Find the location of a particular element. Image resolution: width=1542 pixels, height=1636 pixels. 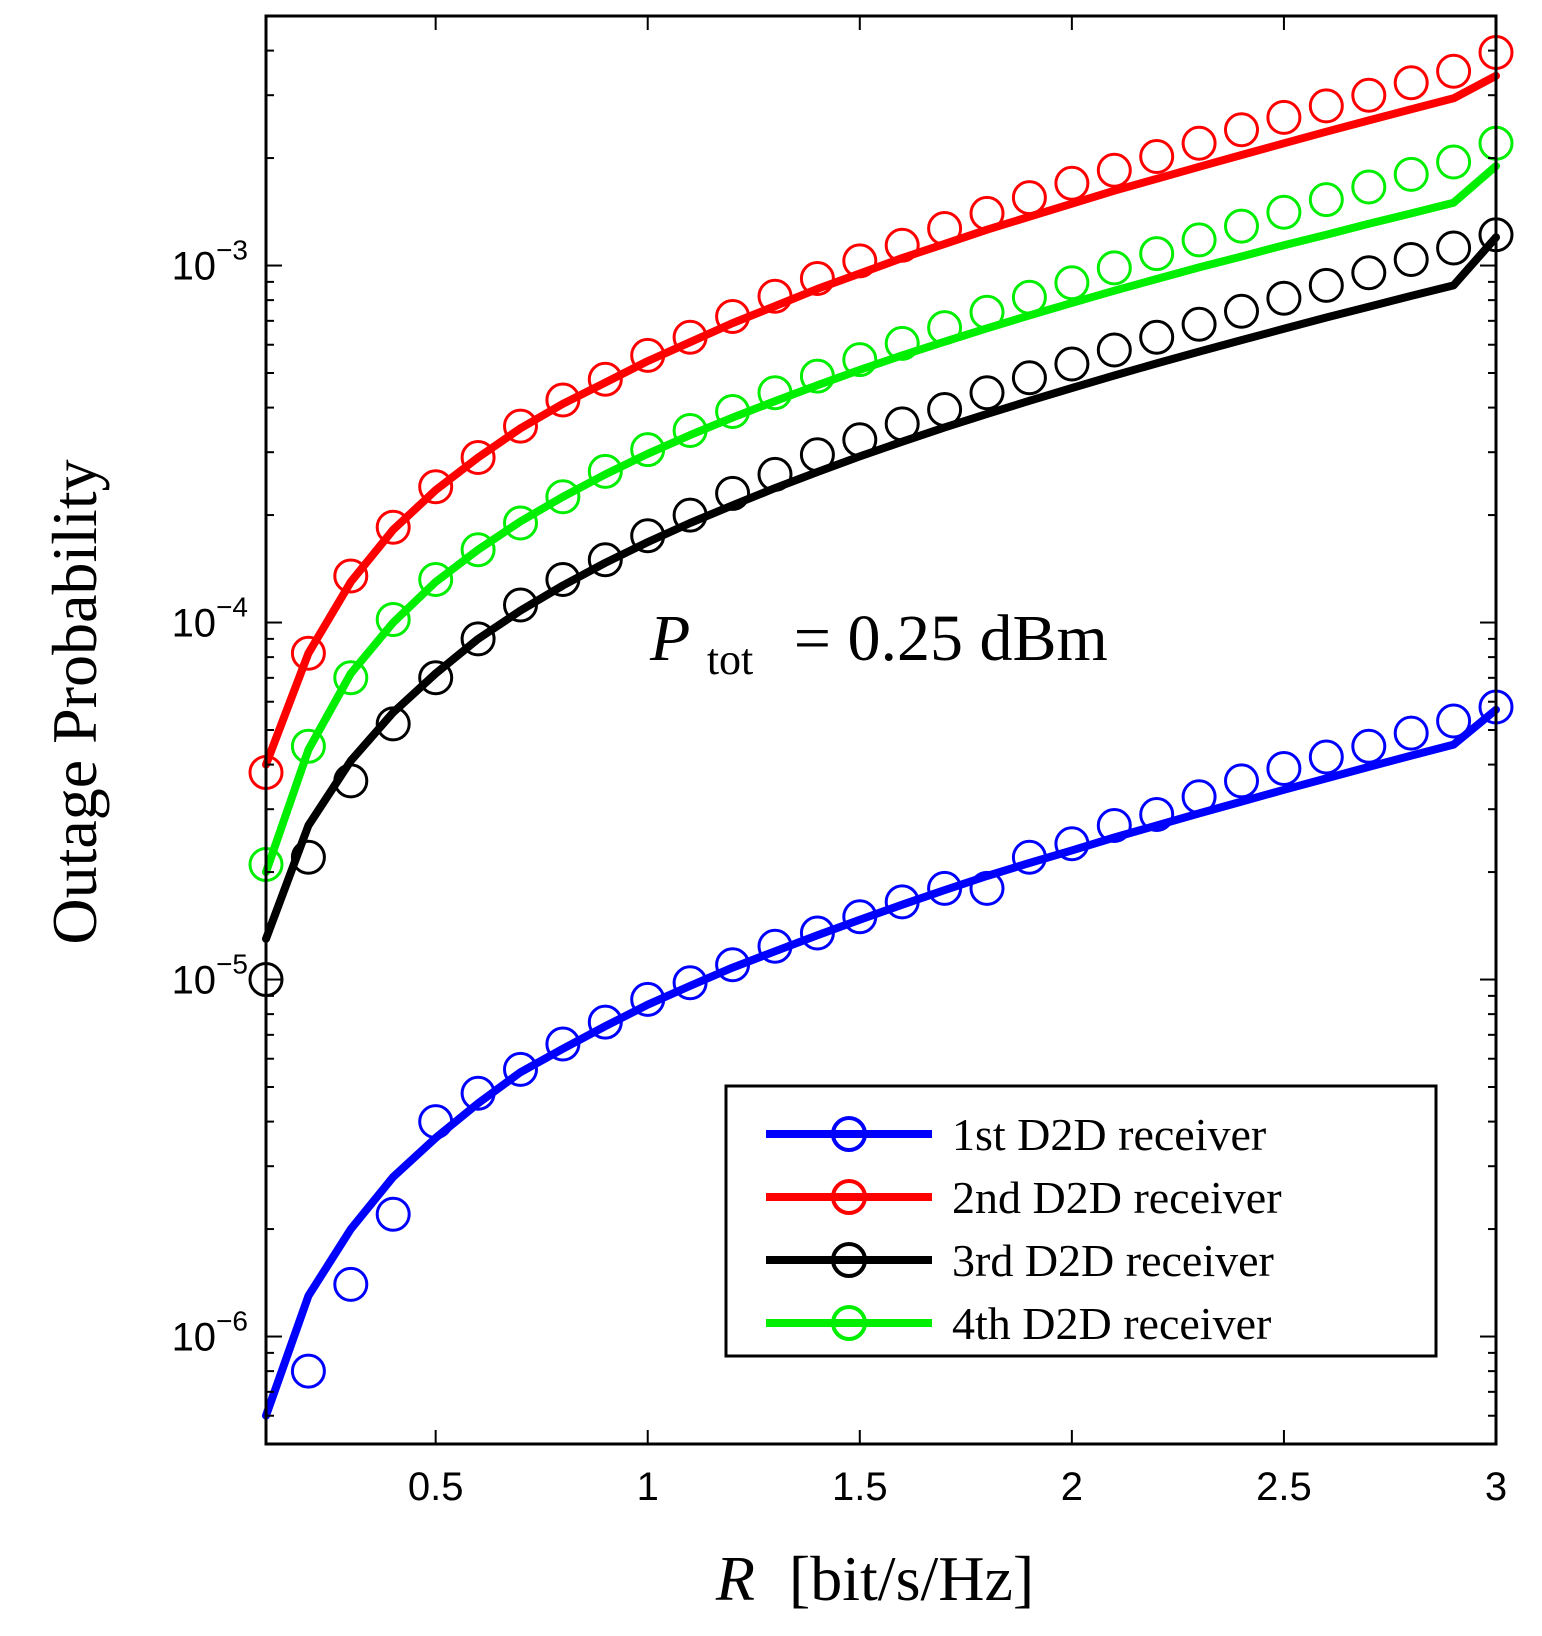

x-tick-label: 2.5 is located at coordinates (1284, 1487).